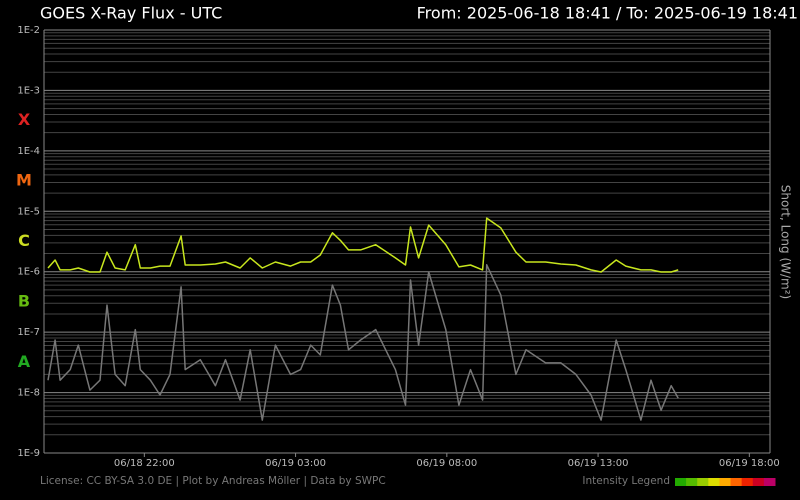 The height and width of the screenshot is (500, 800). Describe the element at coordinates (28, 151) in the screenshot. I see `y-tick-label: 1E-4` at that location.